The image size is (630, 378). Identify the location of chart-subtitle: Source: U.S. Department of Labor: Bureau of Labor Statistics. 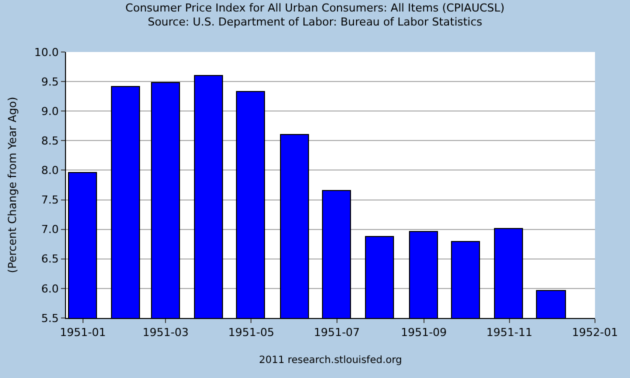
(315, 22).